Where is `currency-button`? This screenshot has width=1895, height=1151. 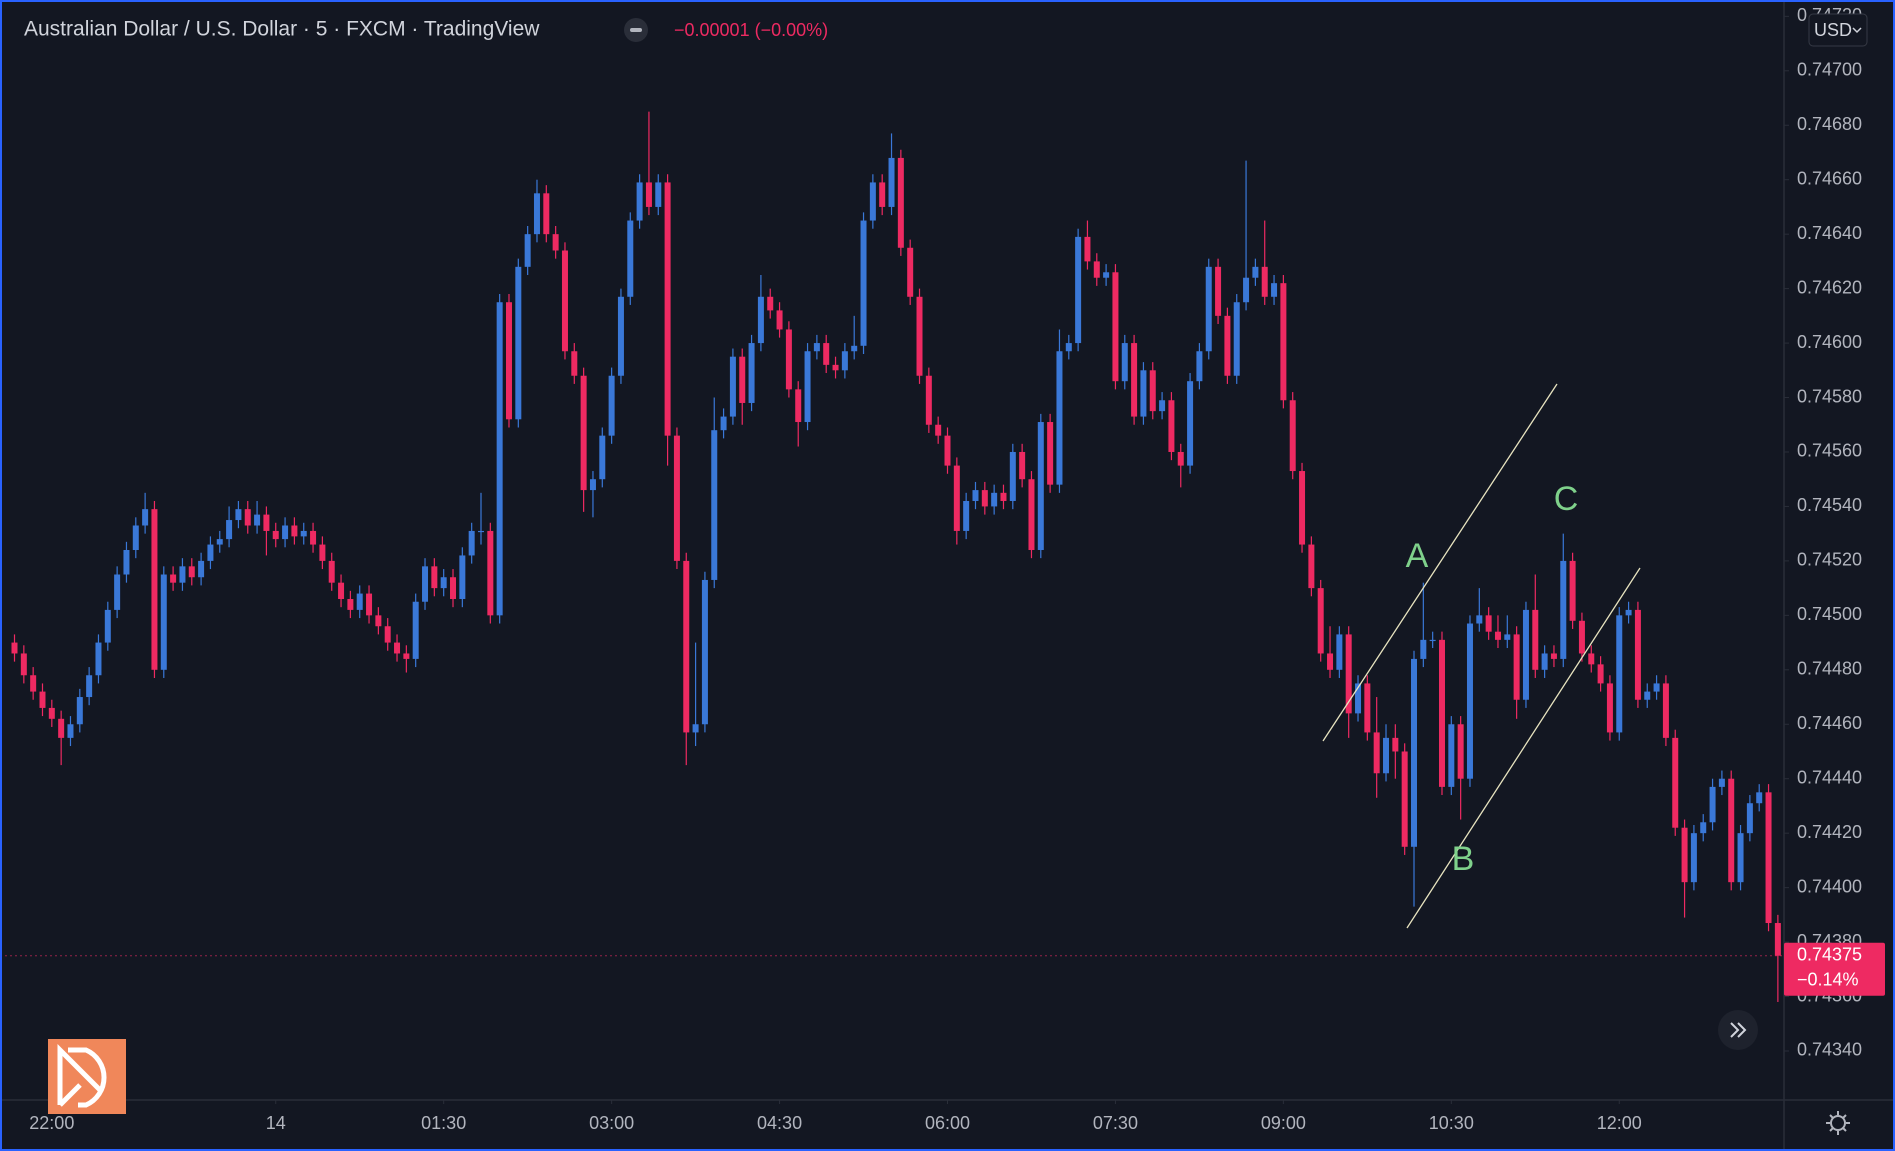 currency-button is located at coordinates (1838, 30).